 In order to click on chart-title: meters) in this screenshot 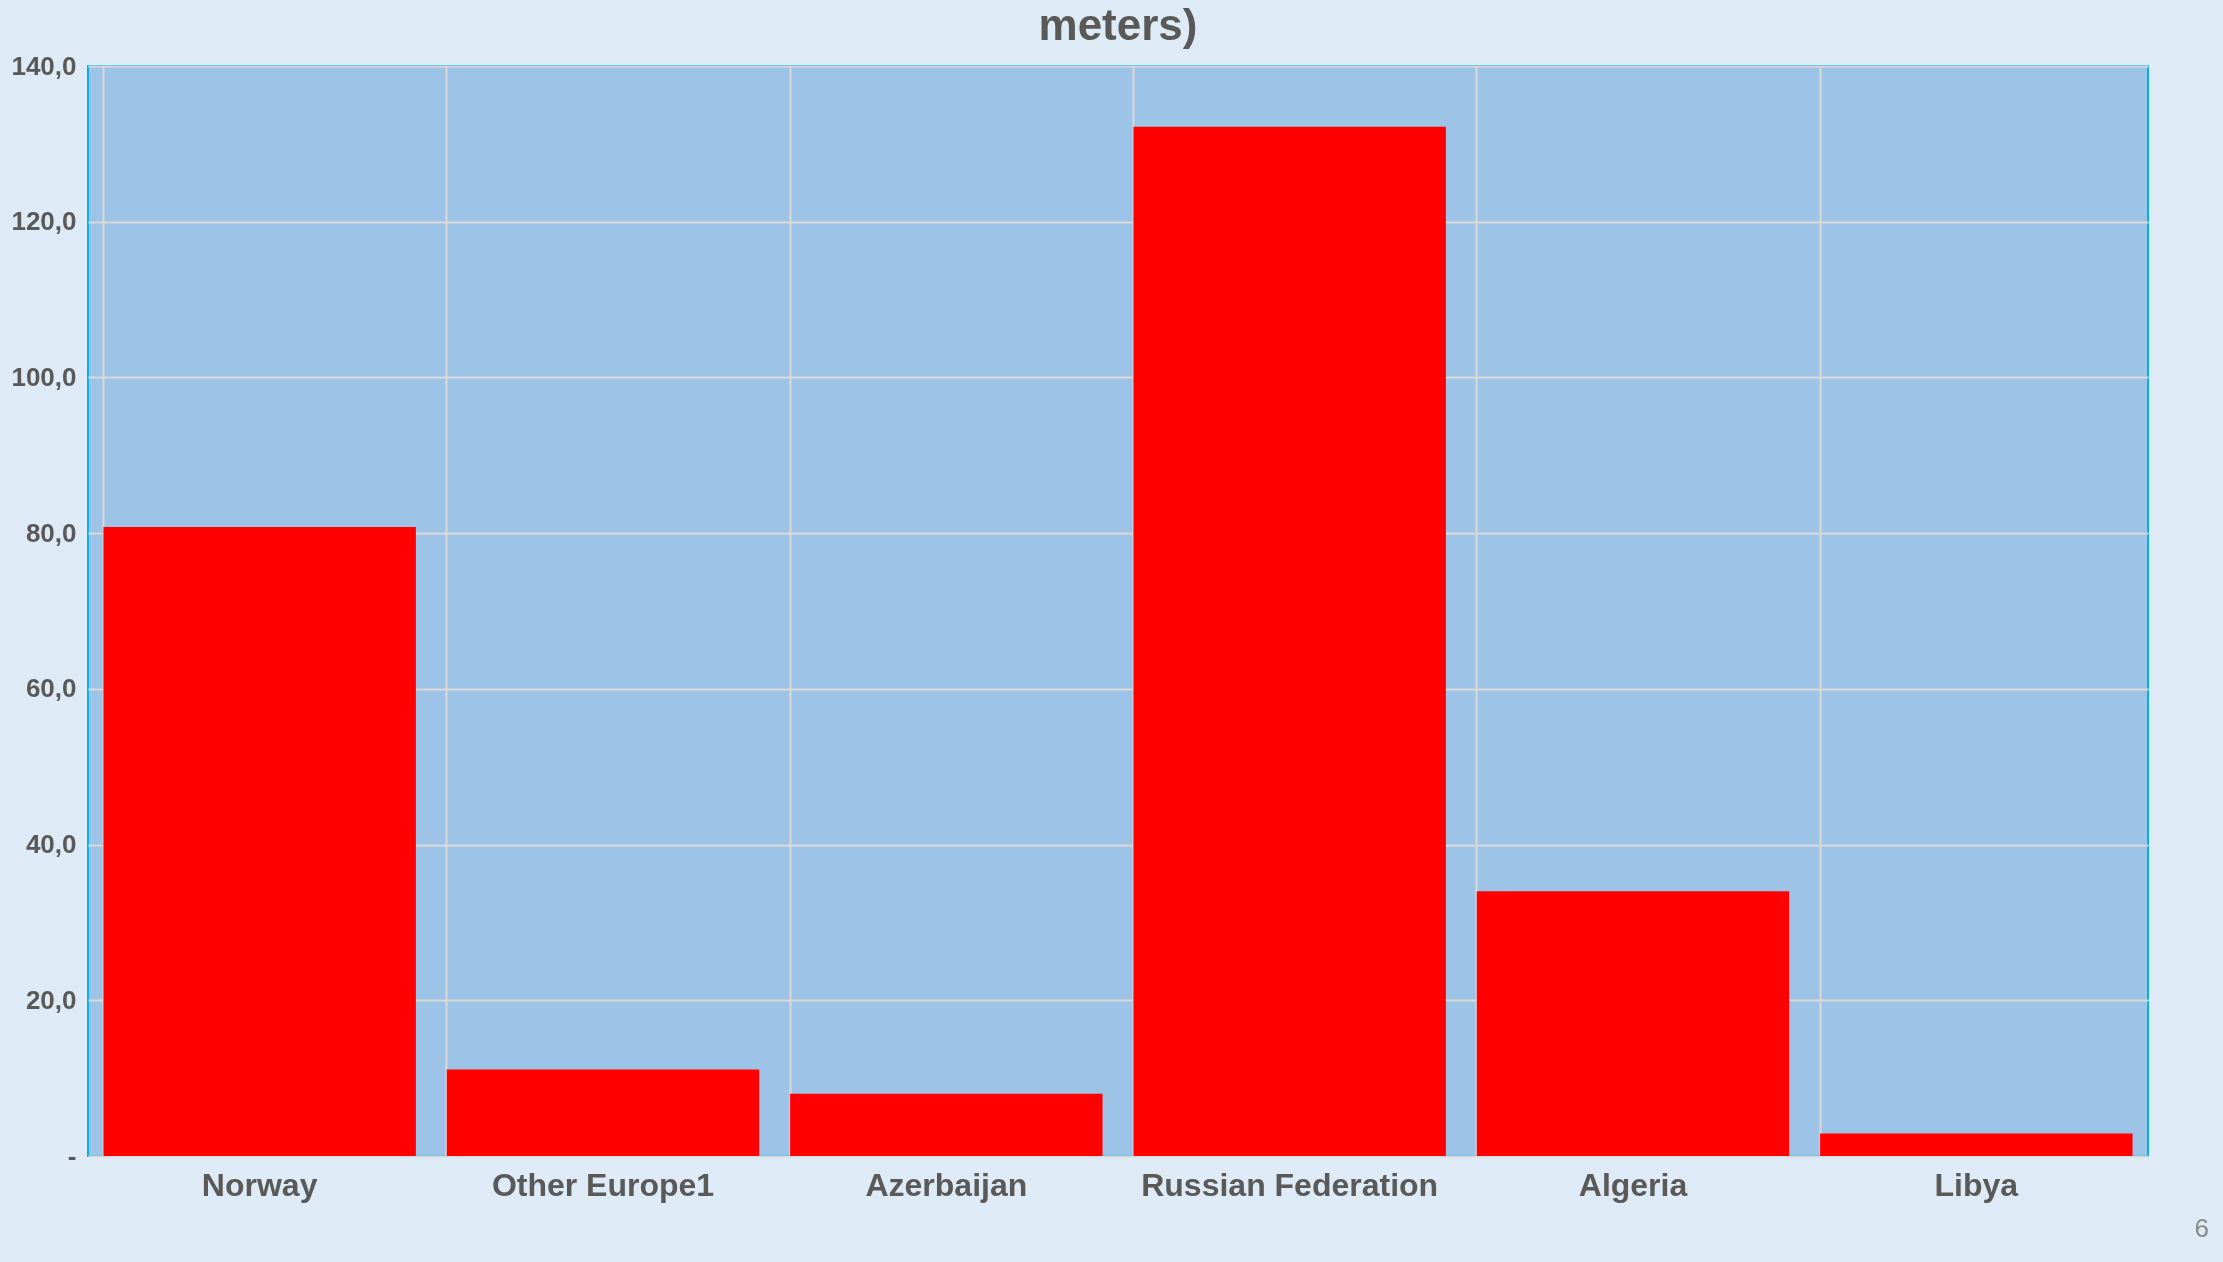, I will do `click(1118, 24)`.